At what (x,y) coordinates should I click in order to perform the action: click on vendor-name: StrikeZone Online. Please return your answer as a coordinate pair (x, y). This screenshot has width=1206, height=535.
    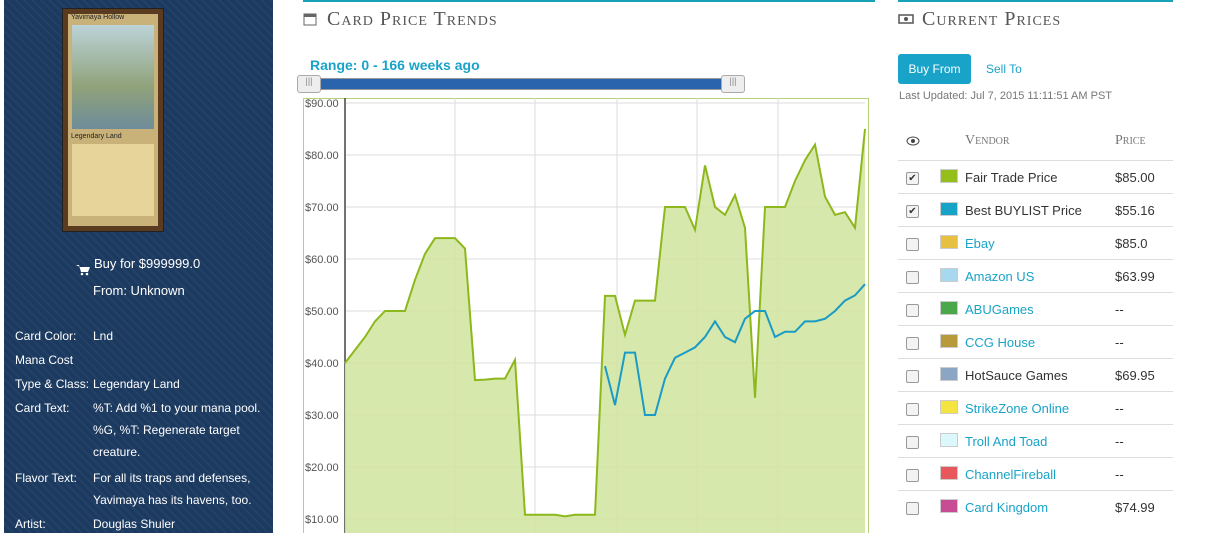
    Looking at the image, I should click on (1017, 408).